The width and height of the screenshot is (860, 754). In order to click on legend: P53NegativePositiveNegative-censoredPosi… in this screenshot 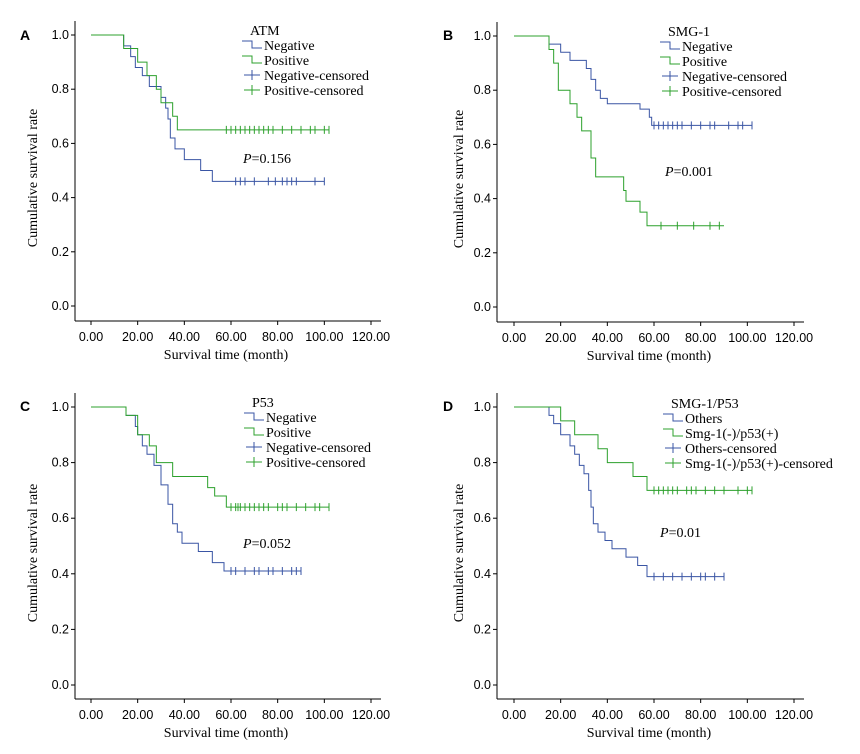, I will do `click(307, 433)`.